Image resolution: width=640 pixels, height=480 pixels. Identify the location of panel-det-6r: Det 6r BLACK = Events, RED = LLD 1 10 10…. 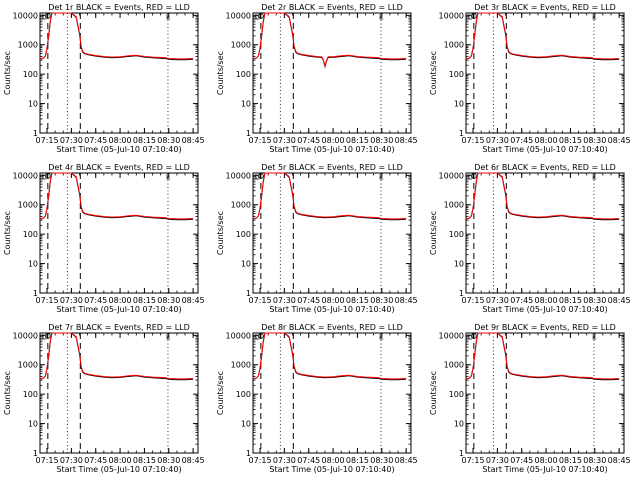
(530, 238).